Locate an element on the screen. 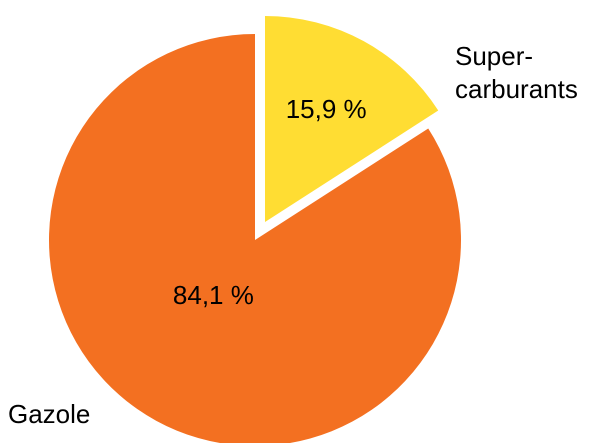  category-label-super-carburants-line1: Super- is located at coordinates (494, 56).